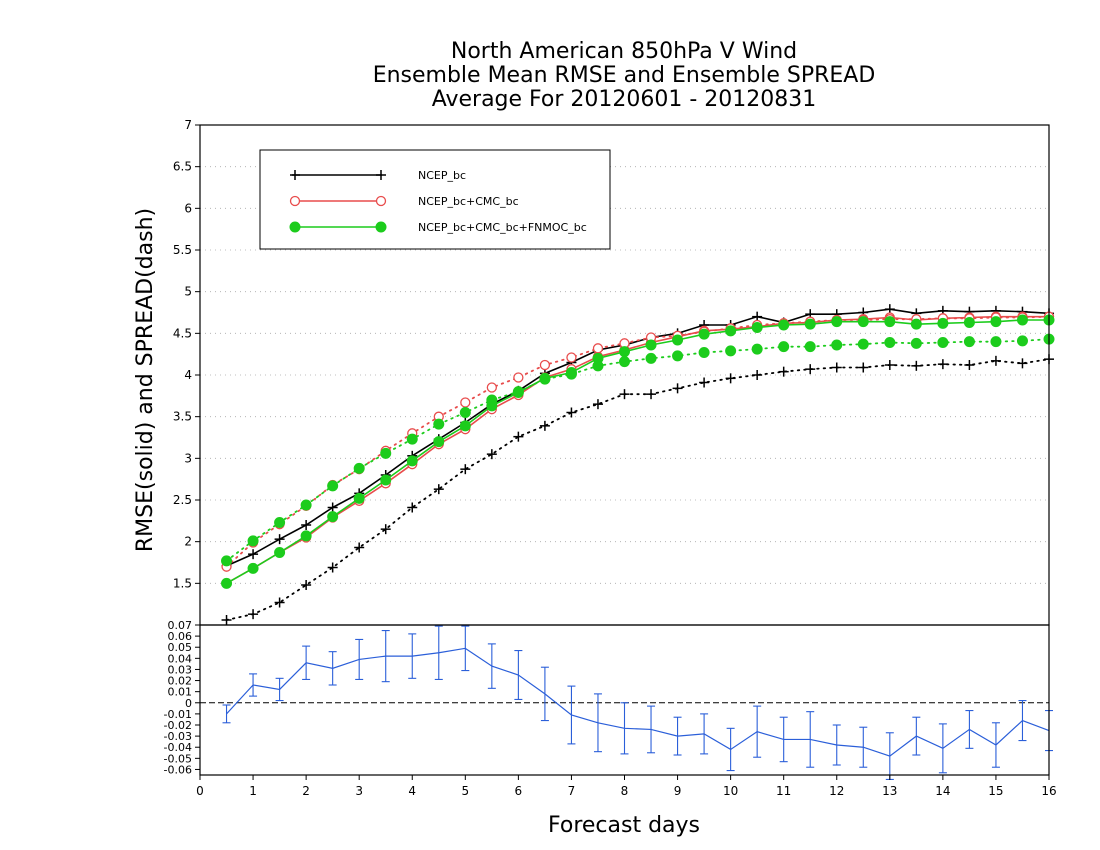  What do you see at coordinates (178, 736) in the screenshot?
I see `y-tick-label: -0.03` at bounding box center [178, 736].